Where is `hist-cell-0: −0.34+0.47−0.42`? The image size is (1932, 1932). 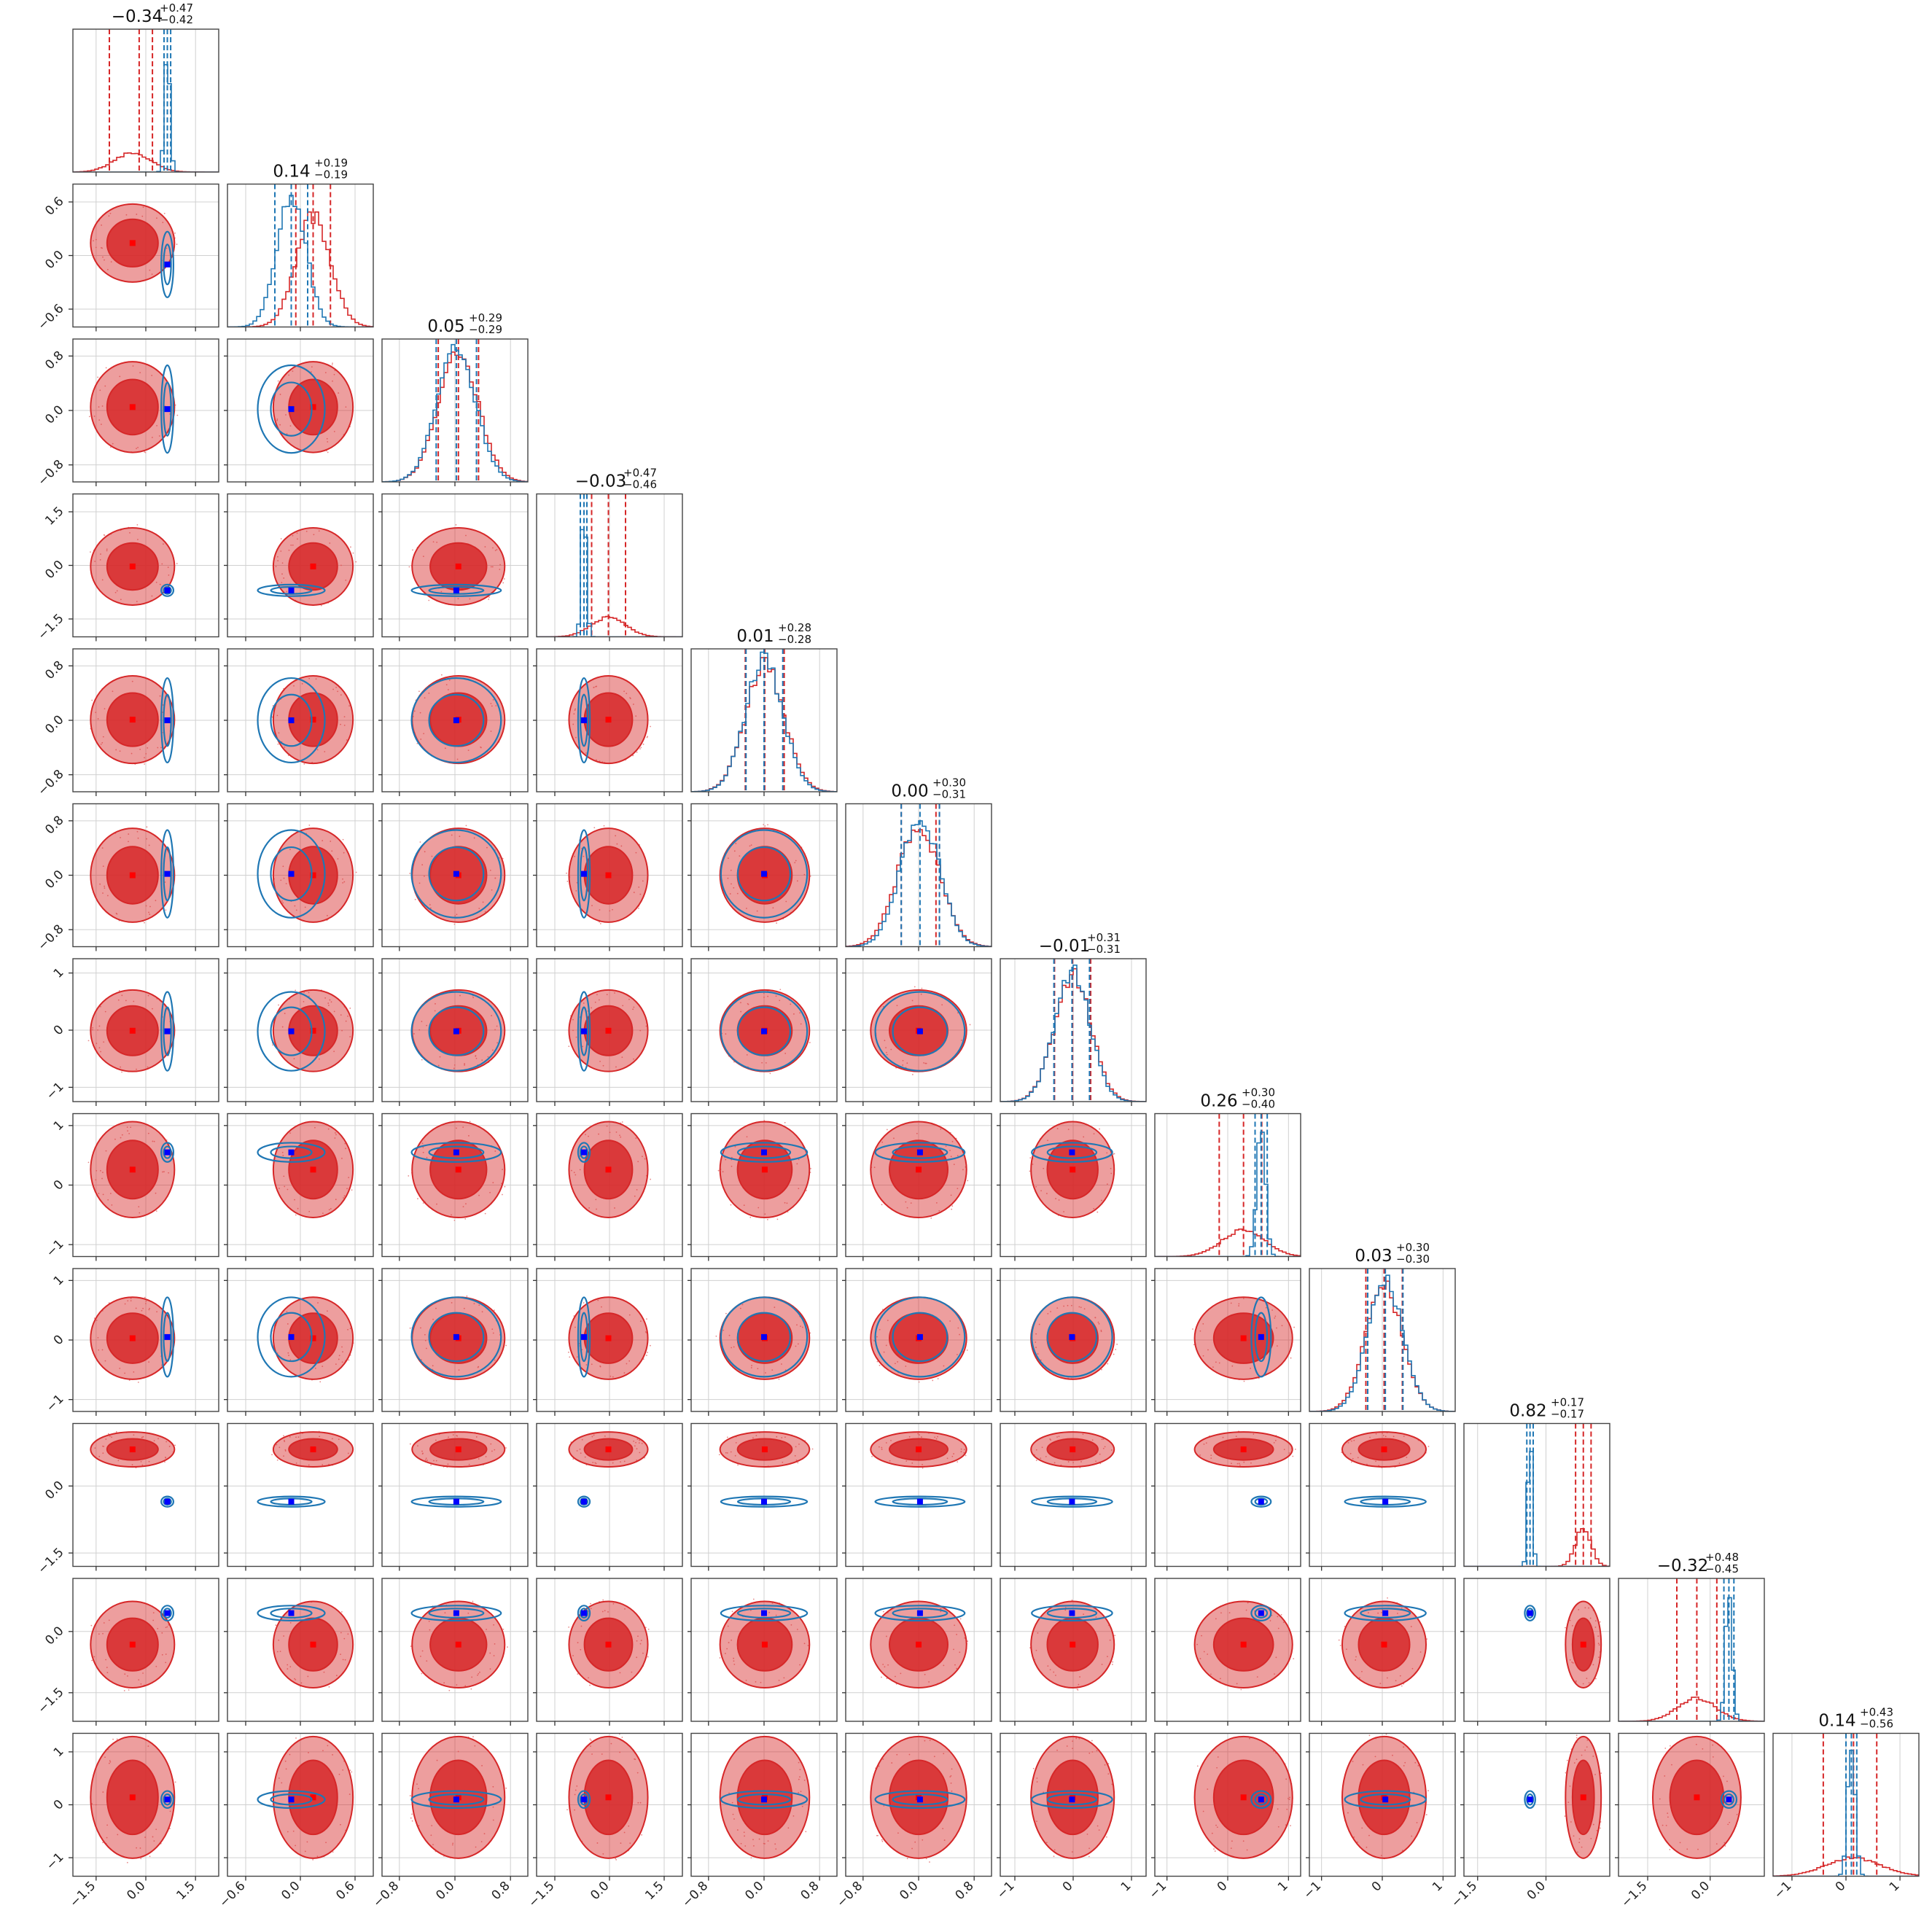
hist-cell-0: −0.34+0.47−0.42 is located at coordinates (145, 88).